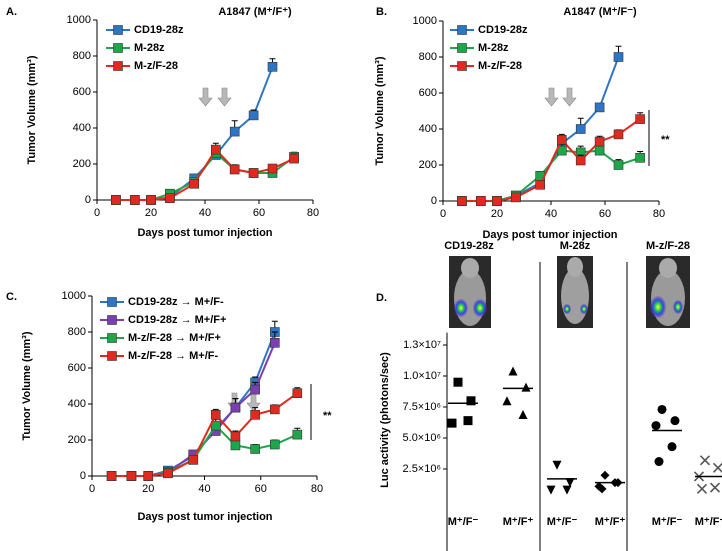  I want to click on y-tick-label: 1000, so click(74, 296).